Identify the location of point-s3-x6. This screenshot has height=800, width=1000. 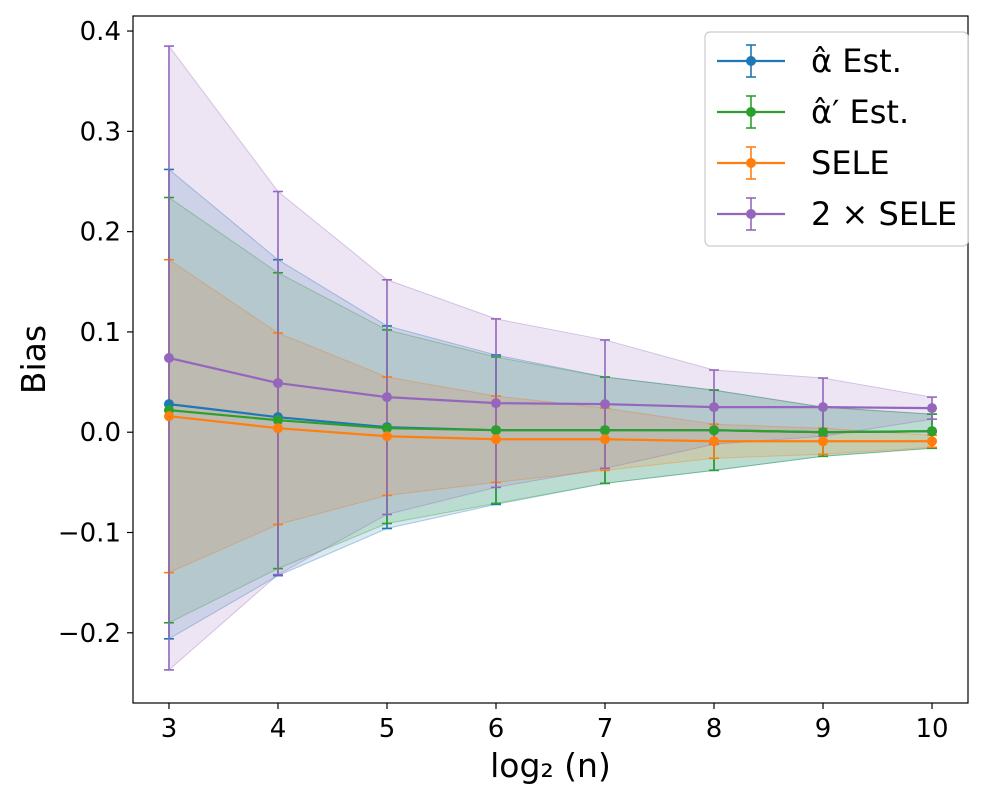
(495, 403).